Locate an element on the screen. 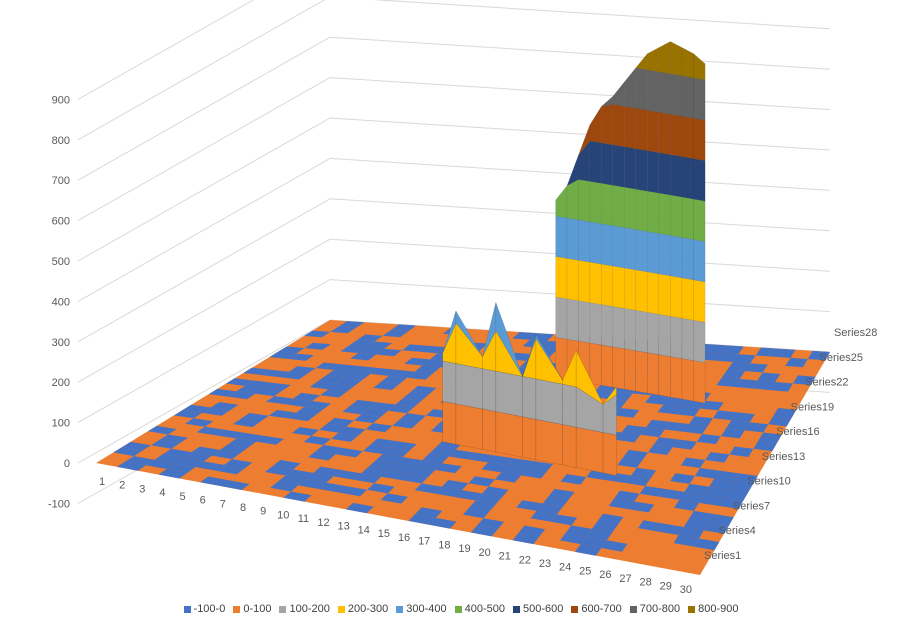  depth-tick-label: Series22 is located at coordinates (826, 383).